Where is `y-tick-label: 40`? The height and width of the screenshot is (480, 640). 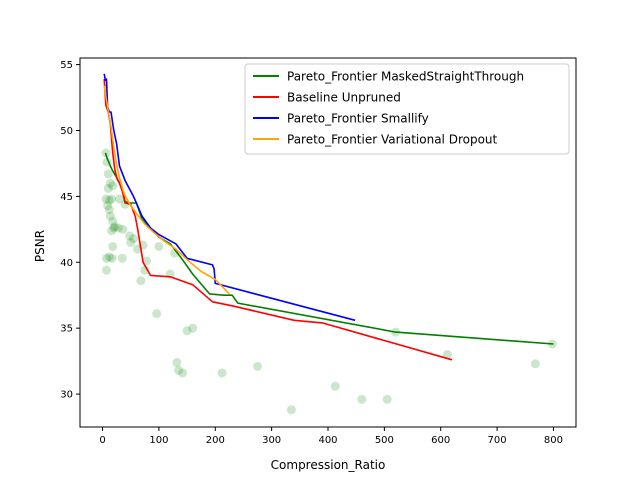
y-tick-label: 40 is located at coordinates (66, 263).